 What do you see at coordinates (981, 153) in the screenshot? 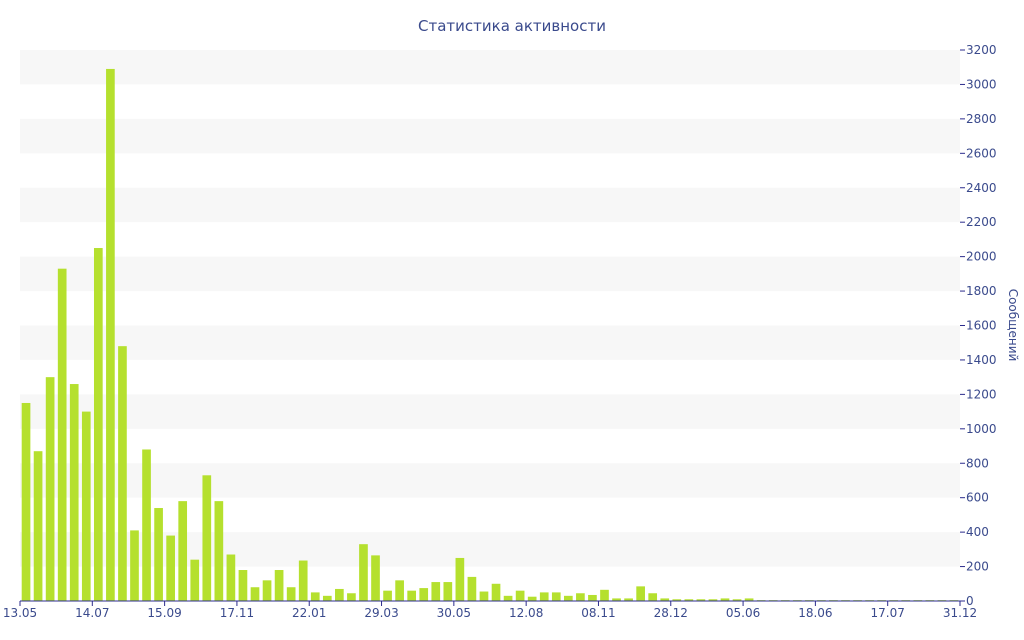
I see `y-tick-label: 2600` at bounding box center [981, 153].